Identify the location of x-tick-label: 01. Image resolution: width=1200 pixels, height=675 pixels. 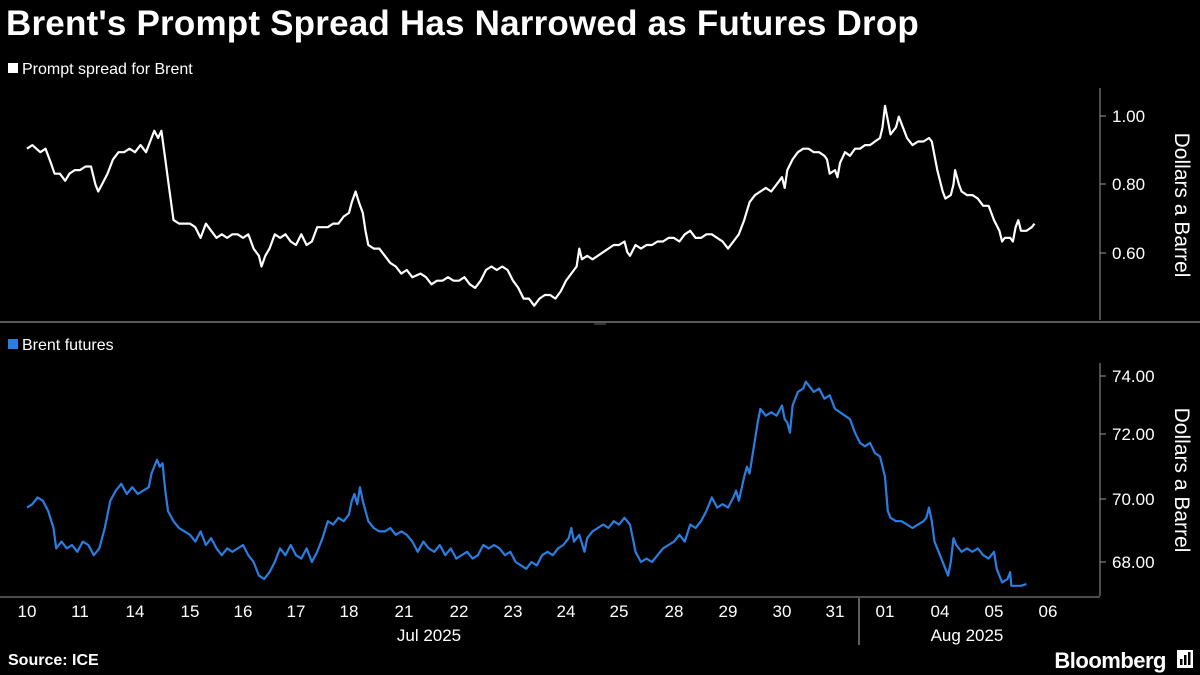
(885, 611).